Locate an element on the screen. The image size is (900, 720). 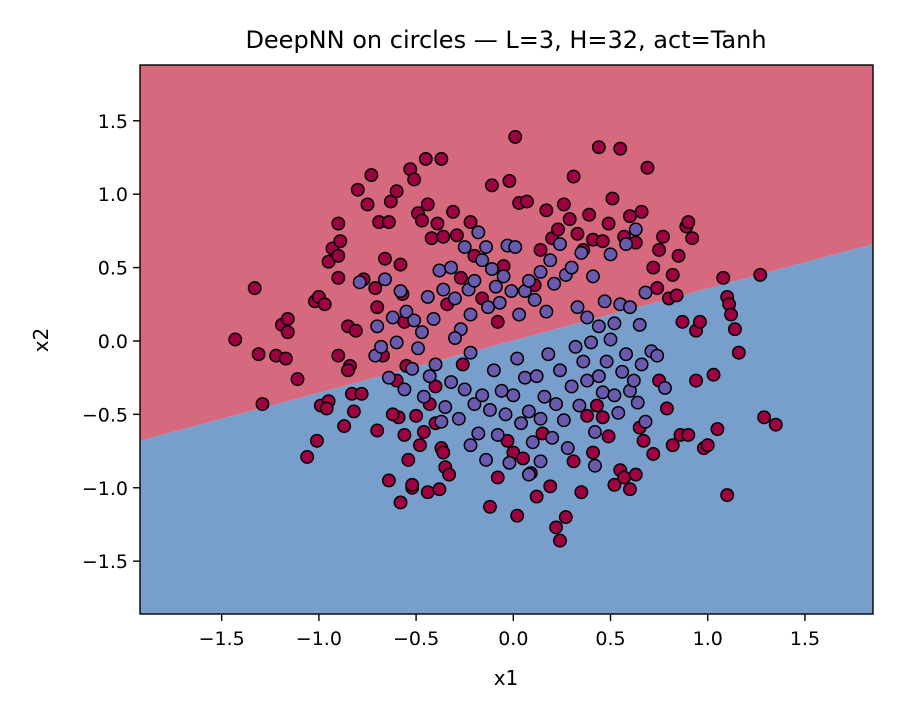
x-tick-label: −1.5 is located at coordinates (222, 639).